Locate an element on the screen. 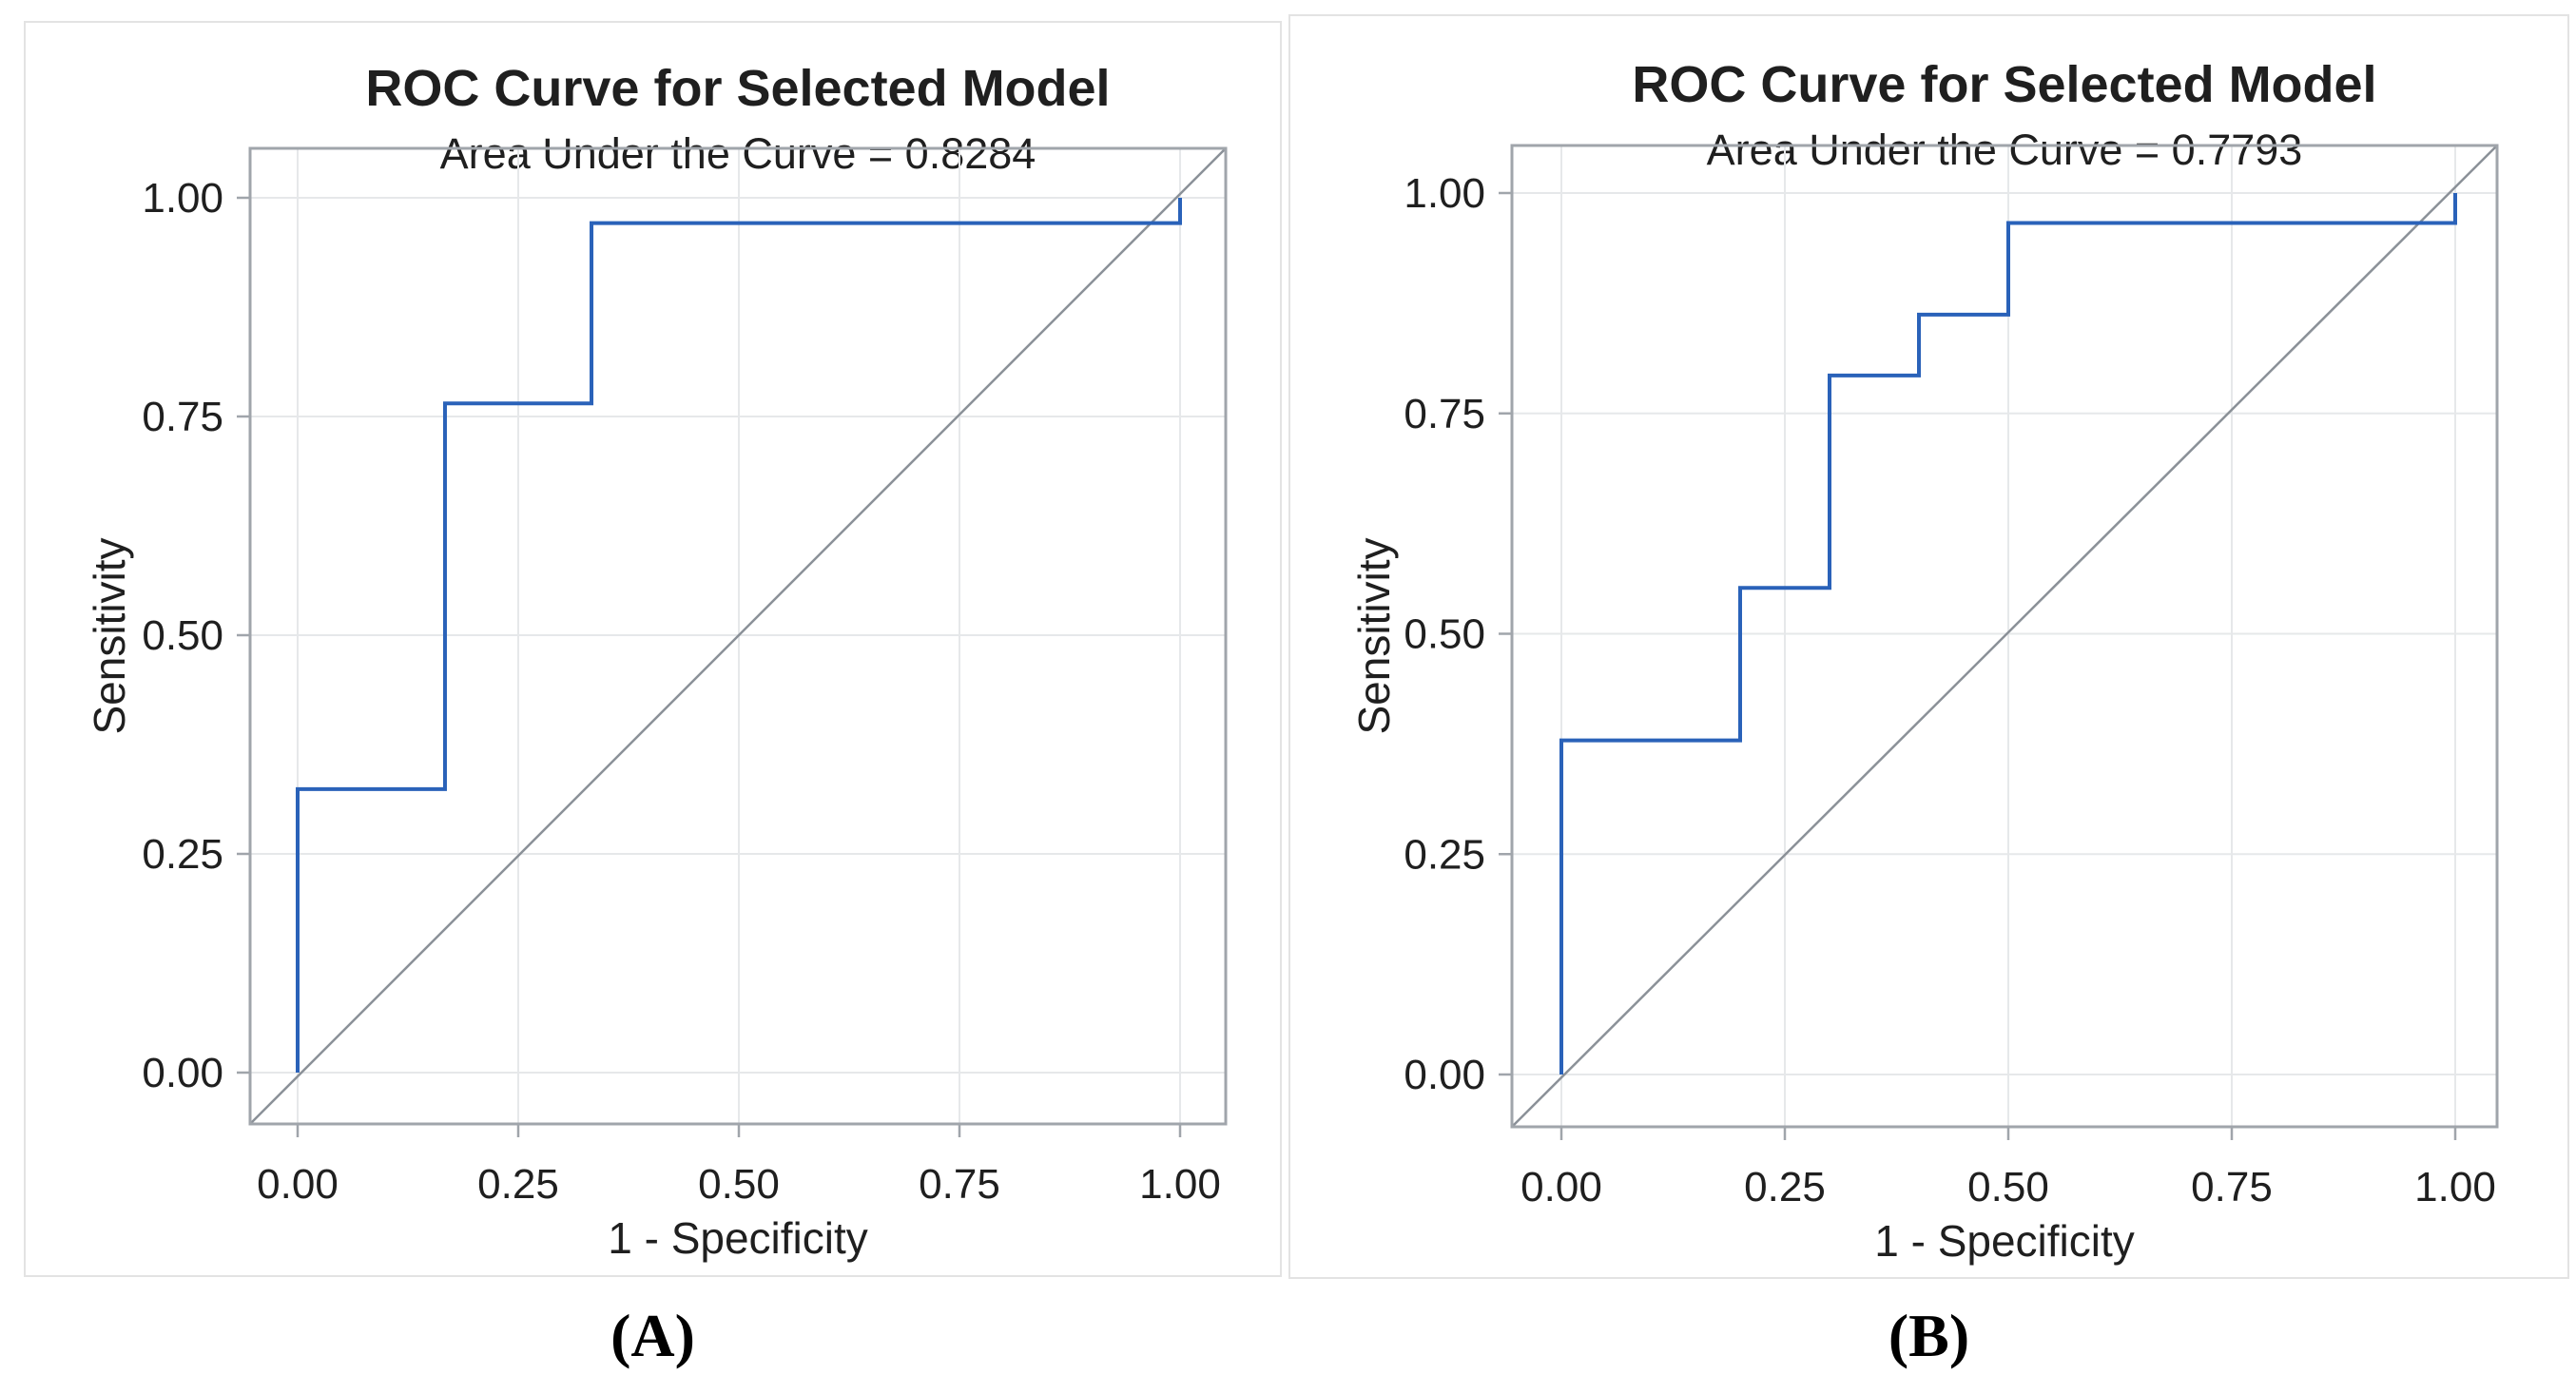 This screenshot has height=1394, width=2576. panel-a-subtitle: Area Under the Curve = 0.8284 is located at coordinates (737, 153).